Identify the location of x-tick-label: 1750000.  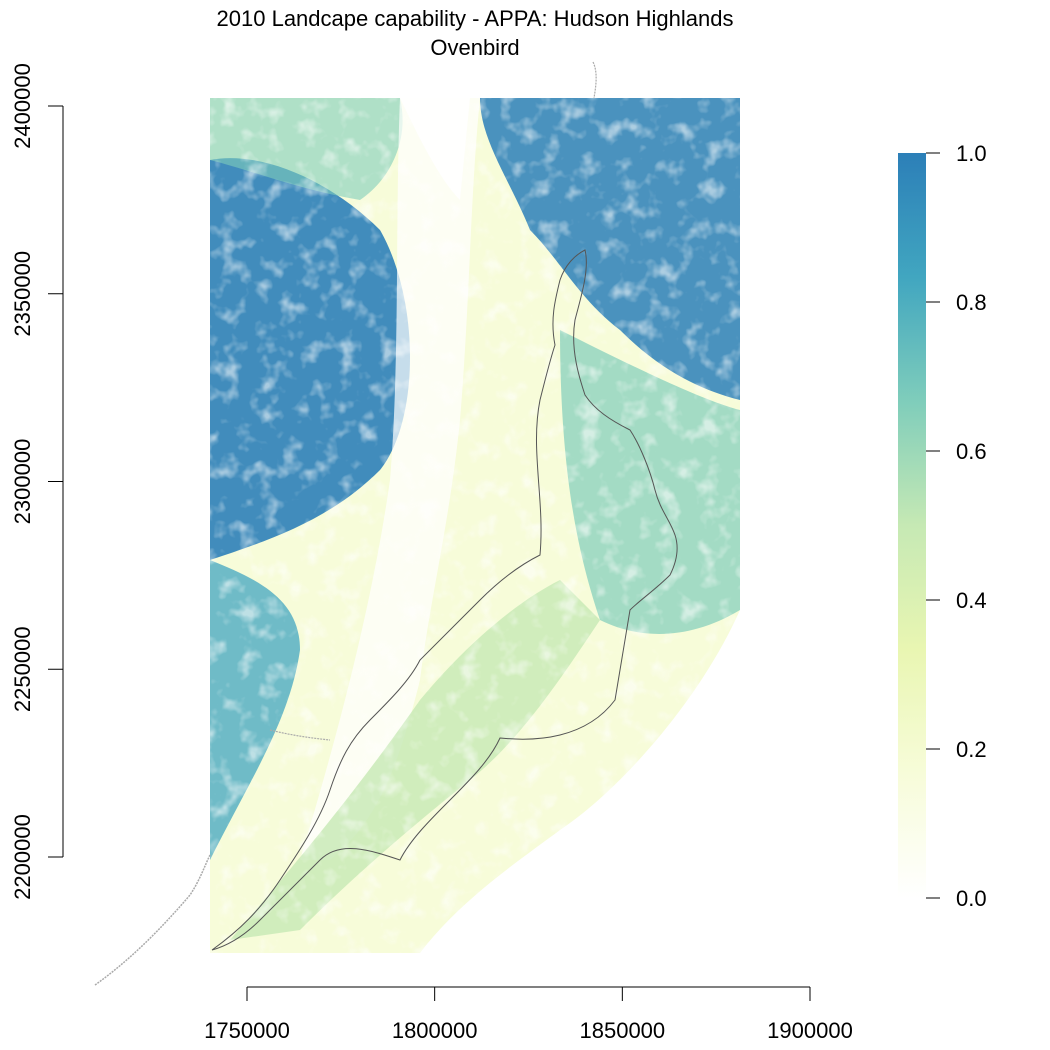
(247, 1030).